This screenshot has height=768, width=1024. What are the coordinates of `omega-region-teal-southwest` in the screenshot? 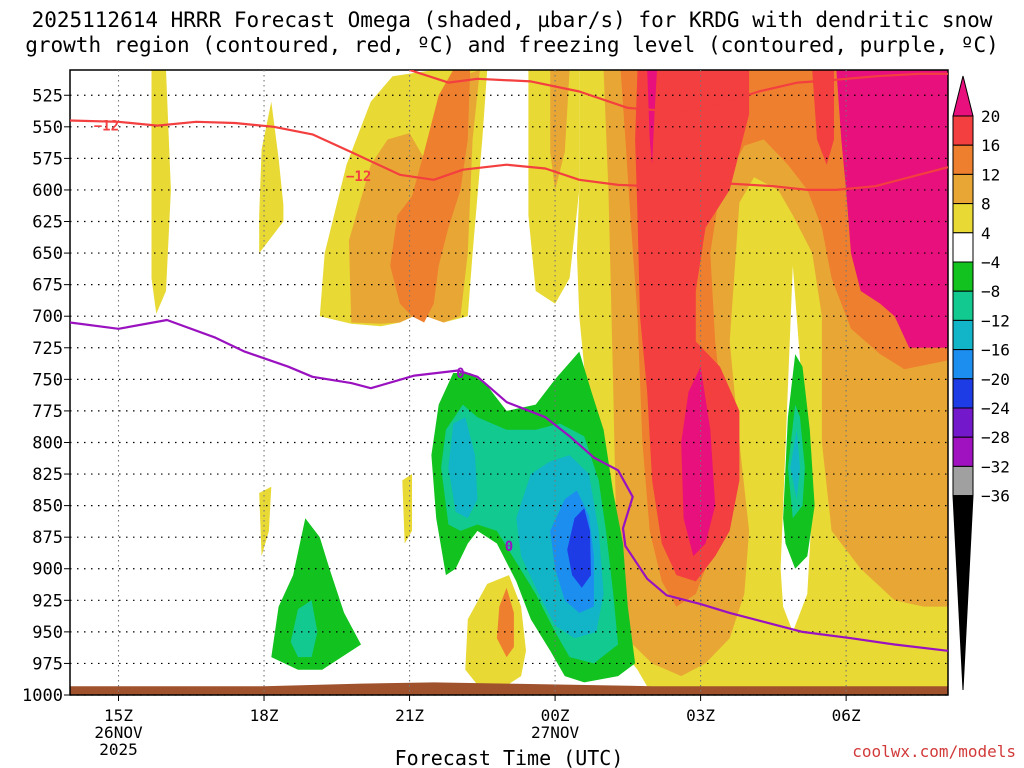 It's located at (304, 629).